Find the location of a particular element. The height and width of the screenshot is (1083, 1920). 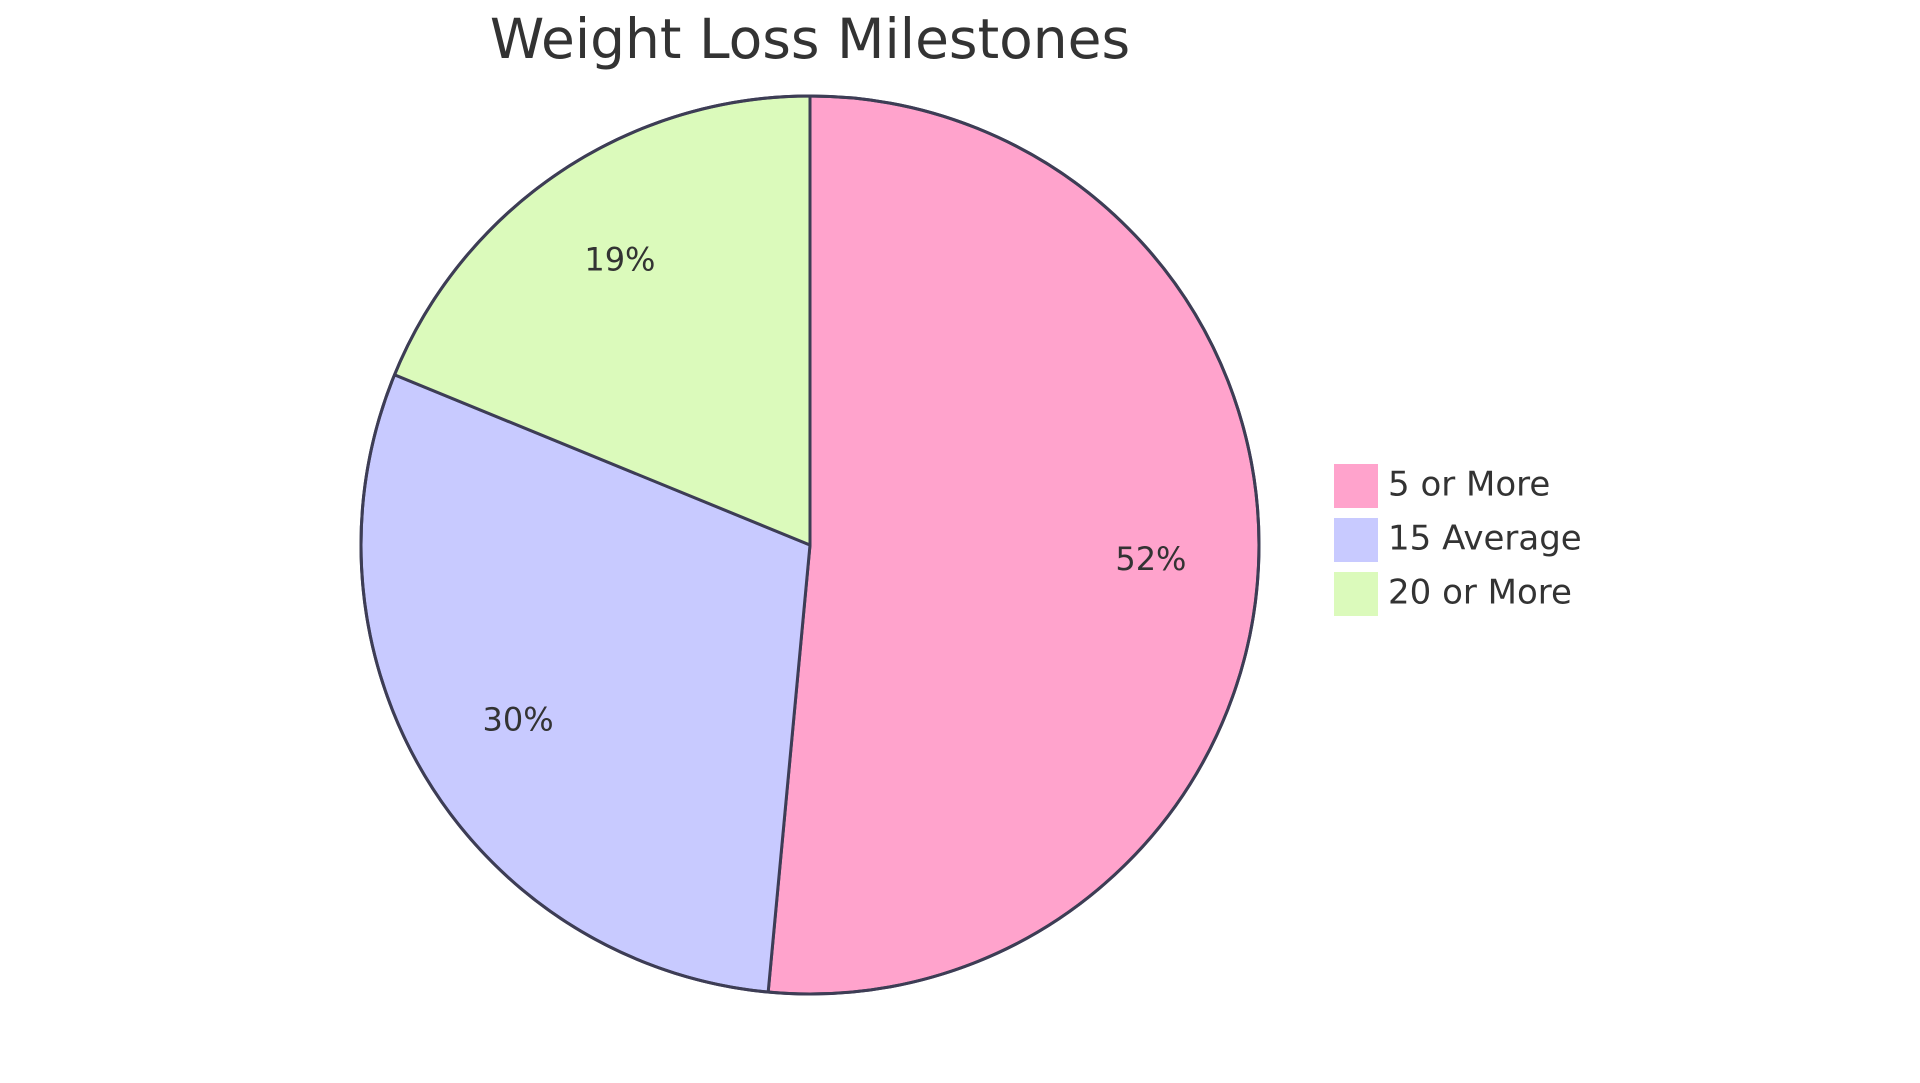

legend: 5 or More 15 Average 20 or More is located at coordinates (1458, 540).